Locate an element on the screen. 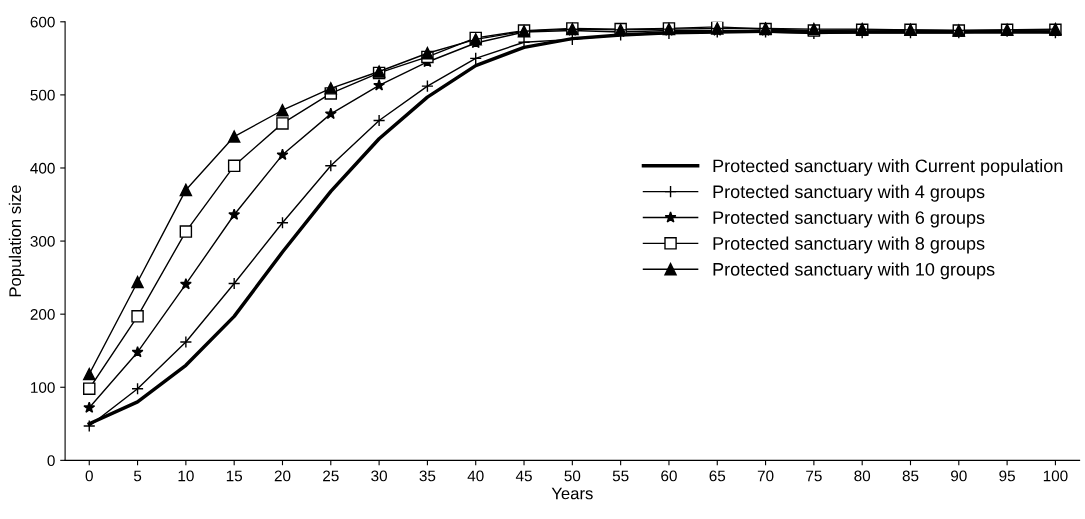  legend-label: Protected sanctuary with 6 groups is located at coordinates (849, 219).